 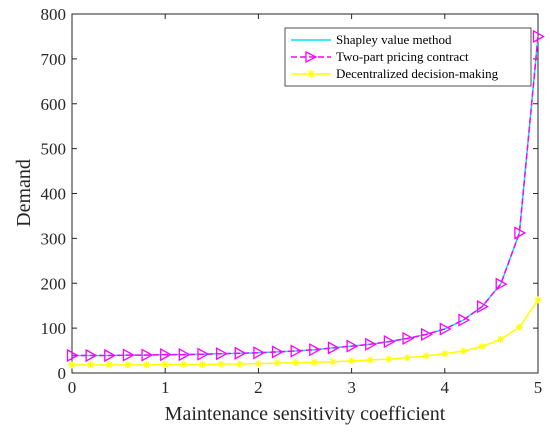 What do you see at coordinates (54, 194) in the screenshot?
I see `y-tick-label: 400` at bounding box center [54, 194].